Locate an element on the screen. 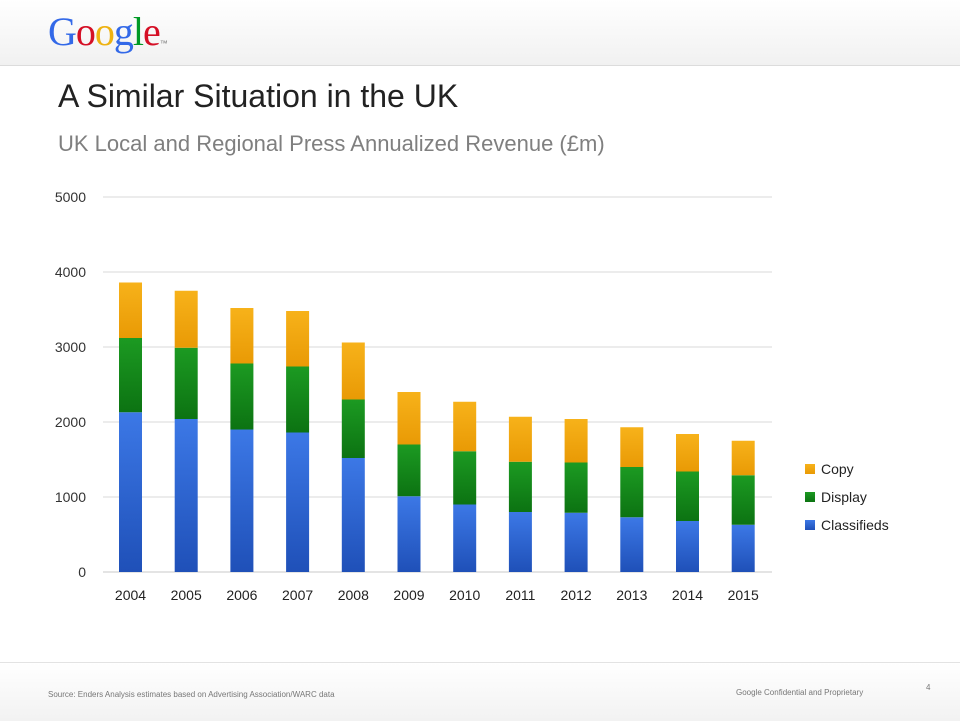 The image size is (960, 721). logo-letter: l is located at coordinates (138, 31).